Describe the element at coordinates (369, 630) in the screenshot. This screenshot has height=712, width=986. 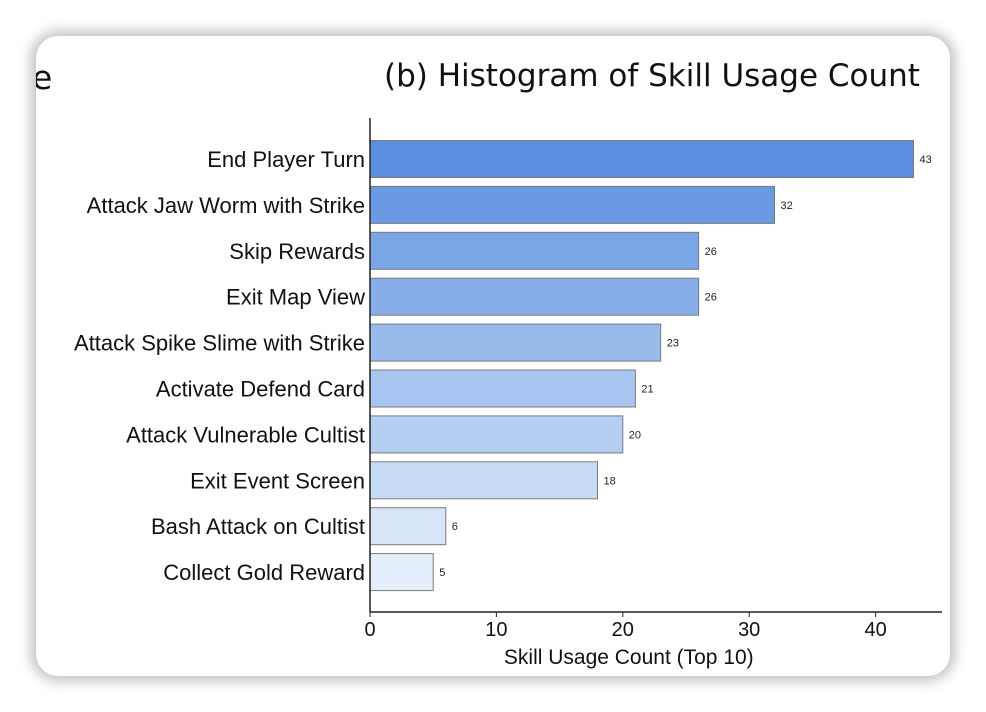
I see `x-tick-label: 0` at that location.